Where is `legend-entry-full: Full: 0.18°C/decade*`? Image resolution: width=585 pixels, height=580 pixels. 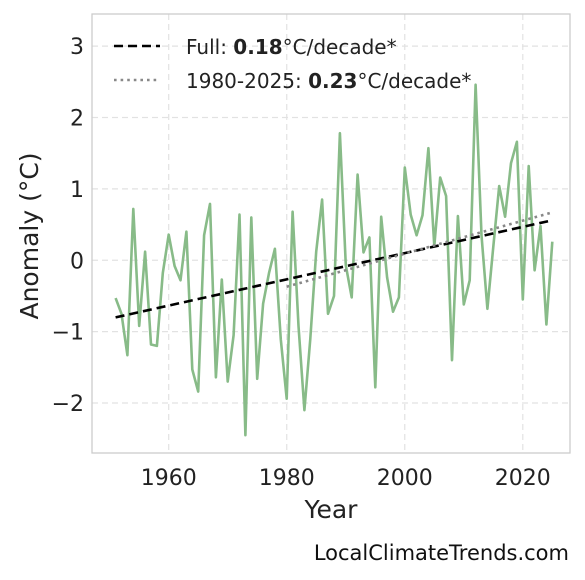 legend-entry-full: Full: 0.18°C/decade* is located at coordinates (291, 47).